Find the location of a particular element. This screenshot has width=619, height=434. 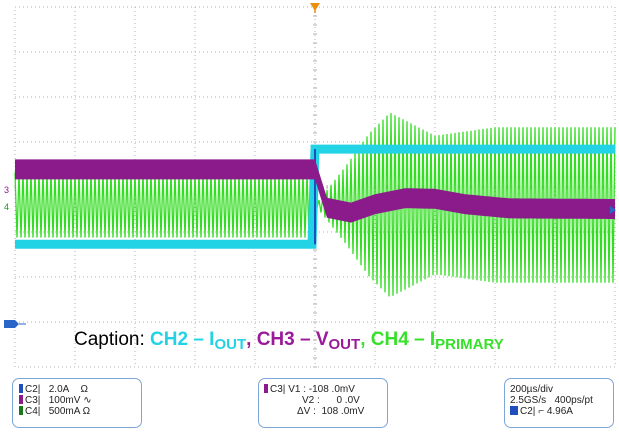

trigger-level: 4.96A is located at coordinates (559, 411).